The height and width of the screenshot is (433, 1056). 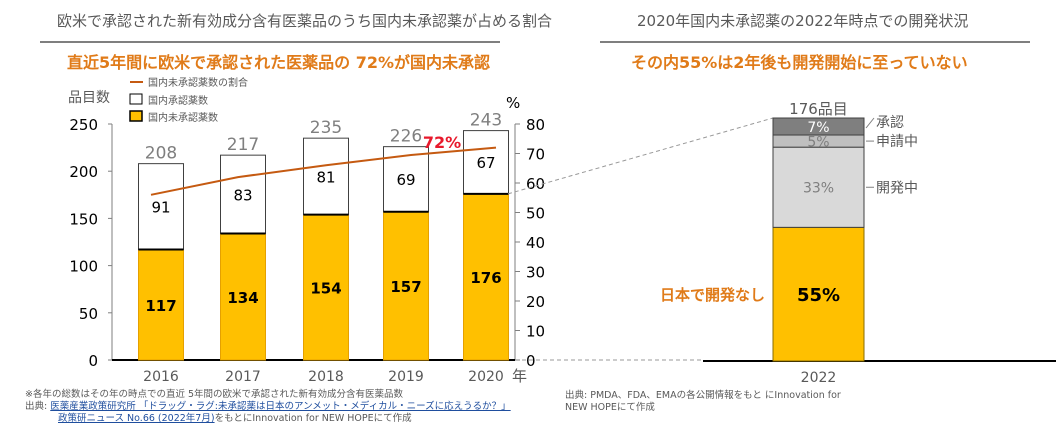 I want to click on y2-tick-label: 20, so click(x=535, y=302).